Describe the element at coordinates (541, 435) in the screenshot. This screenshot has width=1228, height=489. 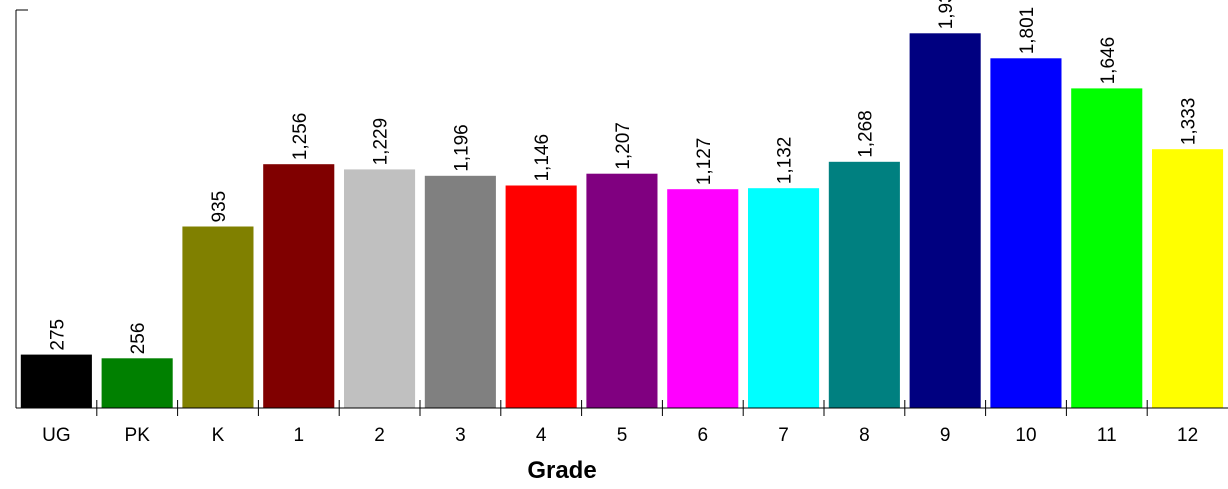
I see `x-tick-label-4: 4` at that location.